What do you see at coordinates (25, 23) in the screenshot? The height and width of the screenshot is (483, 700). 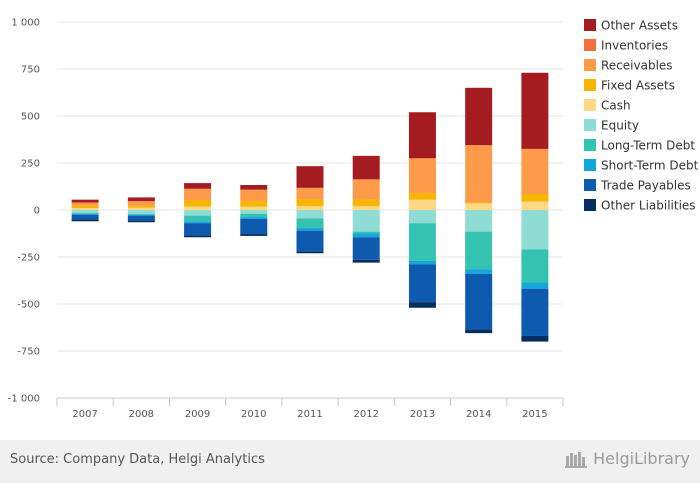 I see `y-tick-label: 1 000` at bounding box center [25, 23].